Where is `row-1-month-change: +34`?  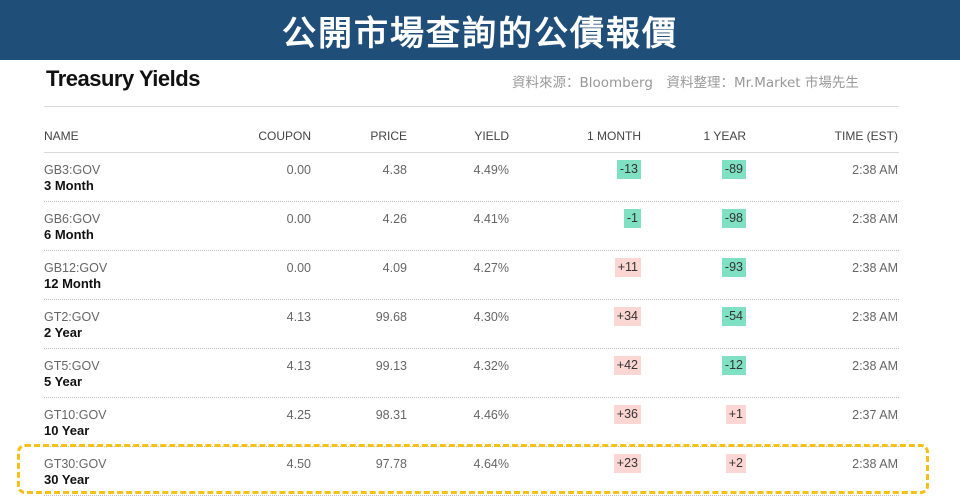
row-1-month-change: +34 is located at coordinates (627, 316).